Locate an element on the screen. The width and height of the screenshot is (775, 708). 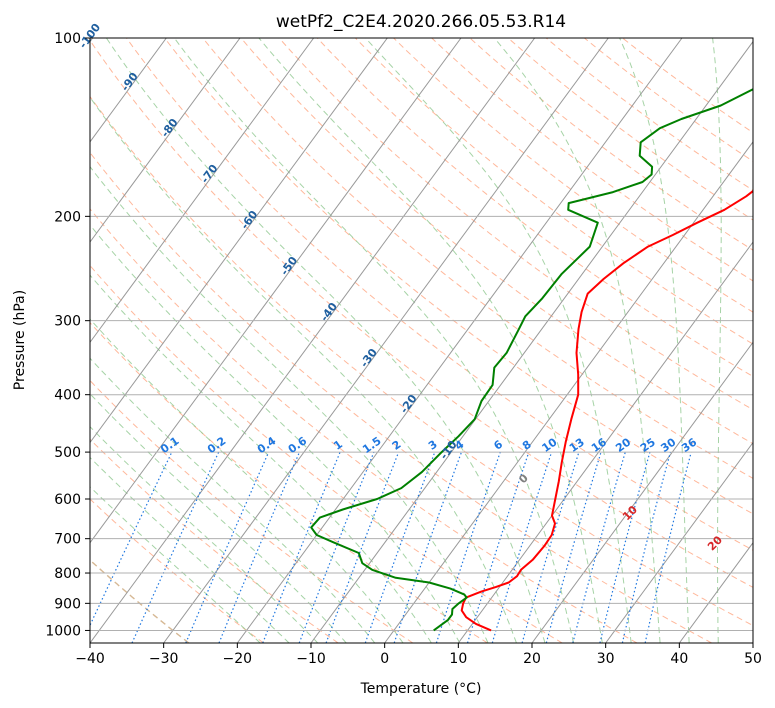
y-tick-label: 1000 is located at coordinates (63, 631).